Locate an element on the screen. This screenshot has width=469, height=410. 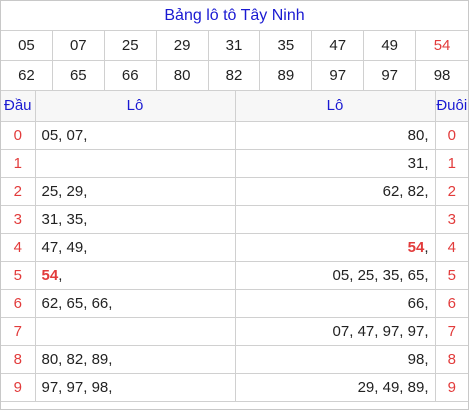
lo-left-cell: 80, 82, 89, is located at coordinates (135, 359).